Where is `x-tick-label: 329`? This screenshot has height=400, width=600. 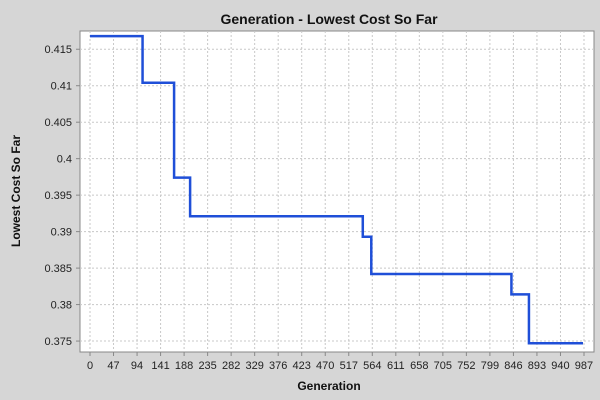 x-tick-label: 329 is located at coordinates (254, 366).